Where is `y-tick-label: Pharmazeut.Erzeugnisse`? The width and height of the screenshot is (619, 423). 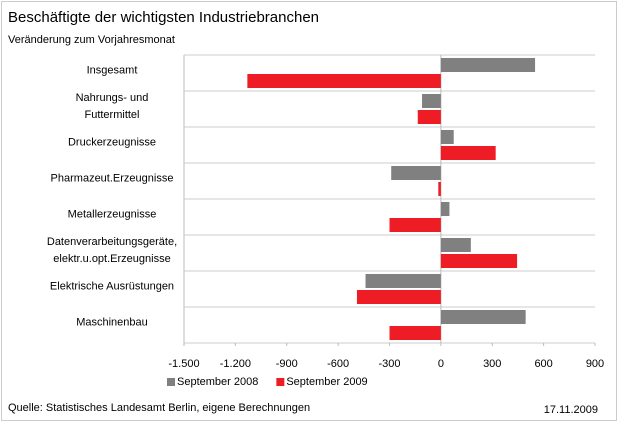 y-tick-label: Pharmazeut.Erzeugnisse is located at coordinates (112, 178).